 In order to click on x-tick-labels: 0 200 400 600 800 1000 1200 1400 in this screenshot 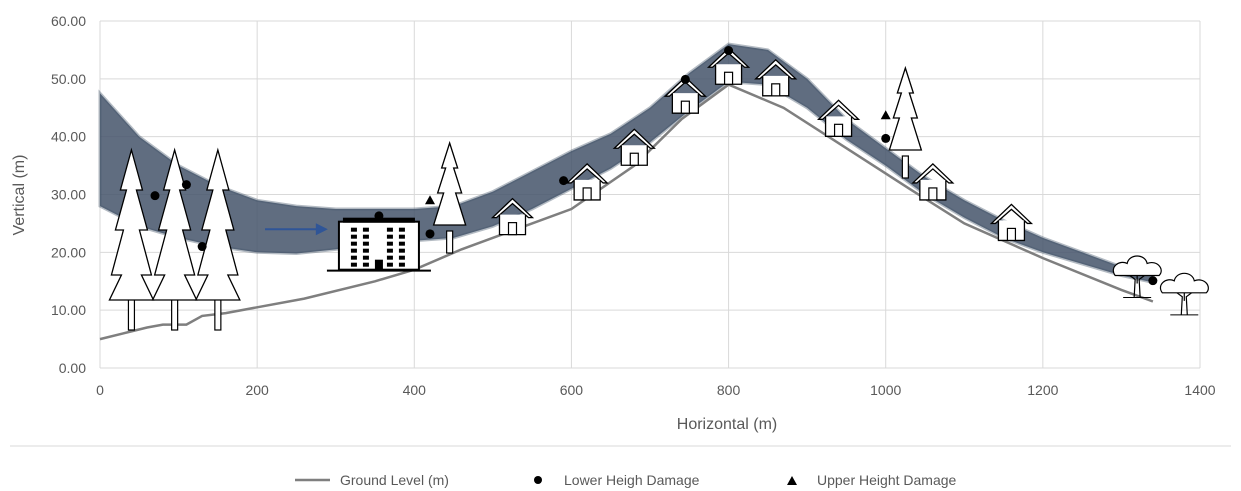, I will do `click(656, 390)`.